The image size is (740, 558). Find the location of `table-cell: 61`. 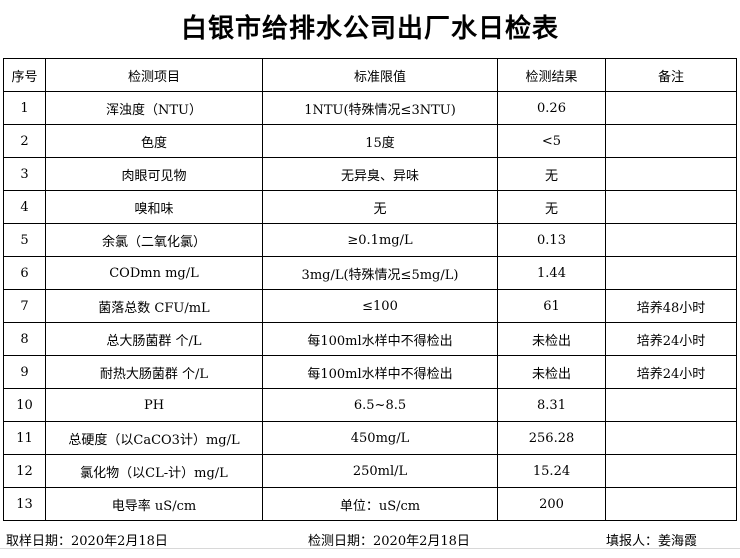

table-cell: 61 is located at coordinates (551, 306).